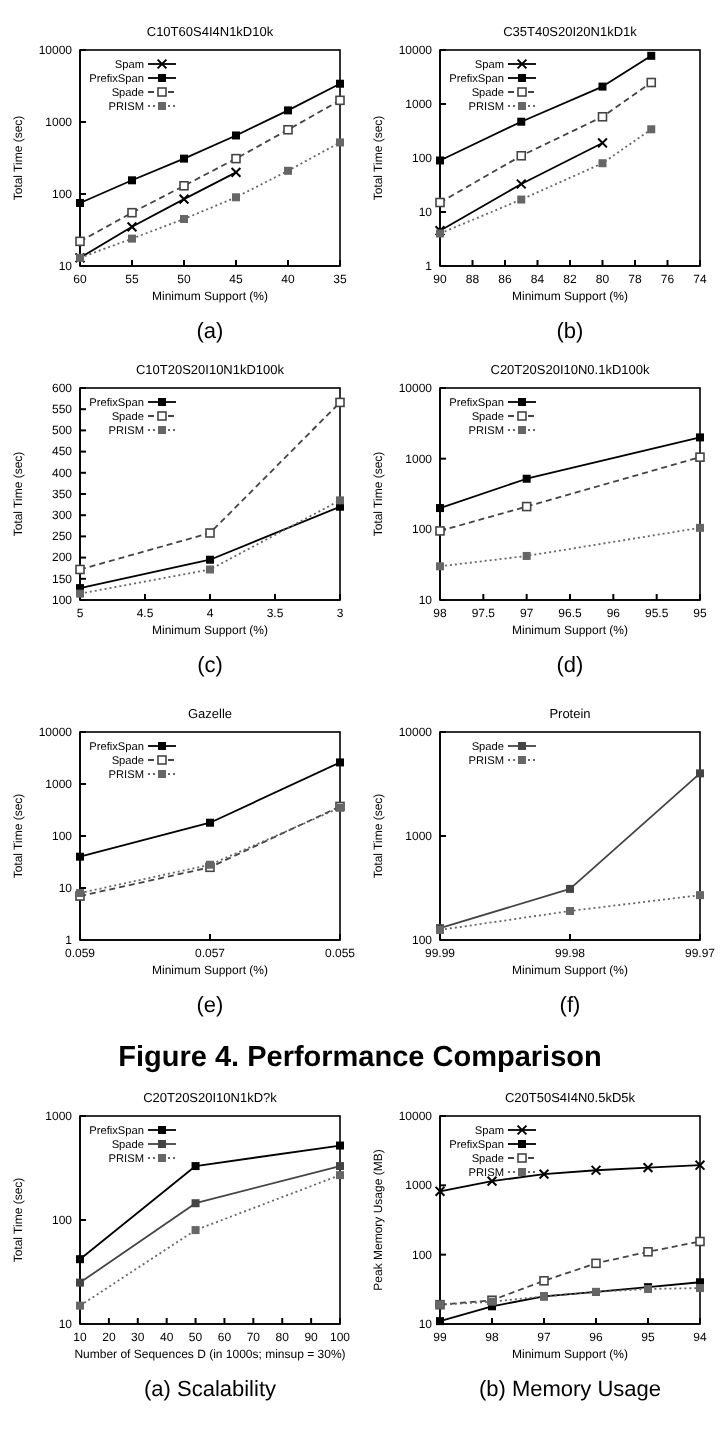  Describe the element at coordinates (210, 332) in the screenshot. I see `text: (a)` at that location.